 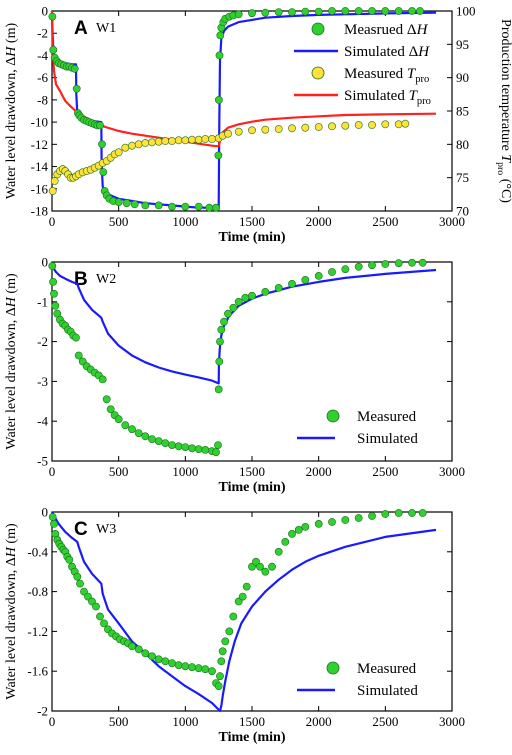 What do you see at coordinates (243, 323) in the screenshot?
I see `series-line` at bounding box center [243, 323].